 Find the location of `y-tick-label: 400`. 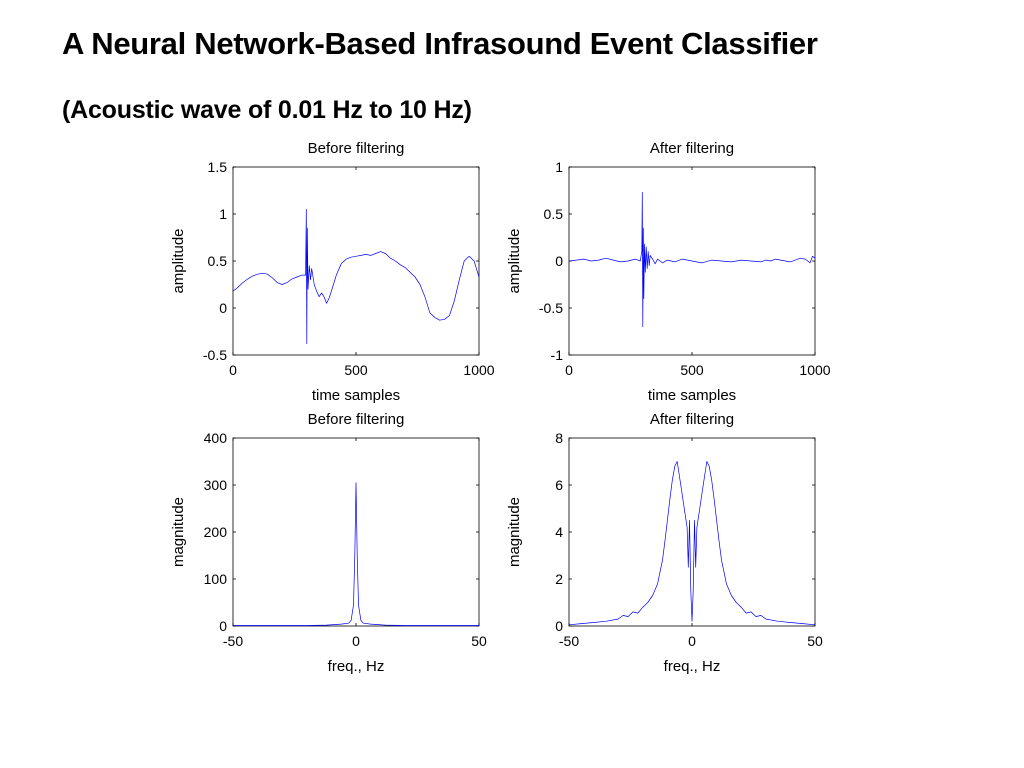

y-tick-label: 400 is located at coordinates (216, 438).